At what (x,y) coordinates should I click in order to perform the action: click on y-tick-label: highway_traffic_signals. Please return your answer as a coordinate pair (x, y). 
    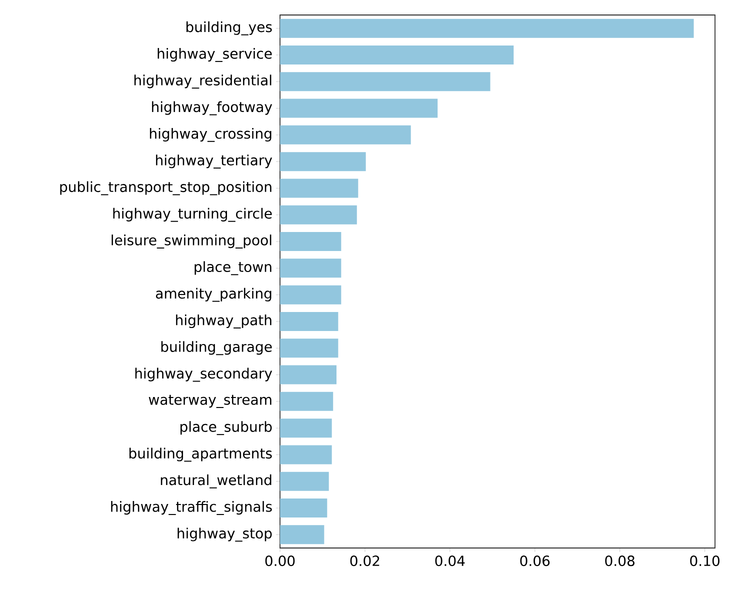
    Looking at the image, I should click on (191, 508).